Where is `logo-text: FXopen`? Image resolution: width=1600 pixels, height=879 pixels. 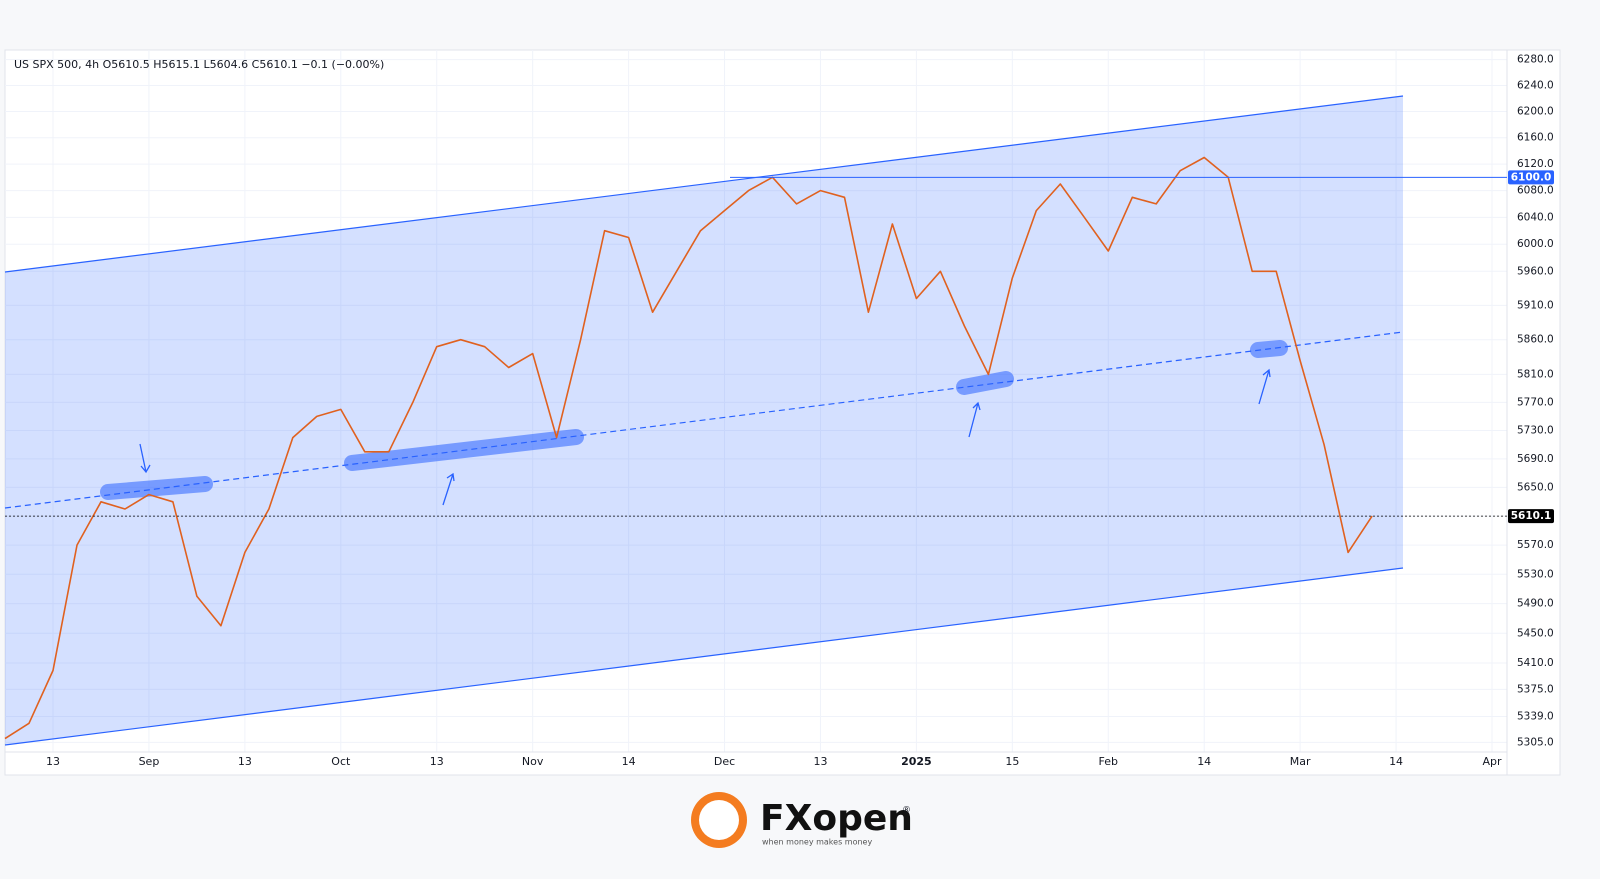 logo-text: FXopen is located at coordinates (836, 818).